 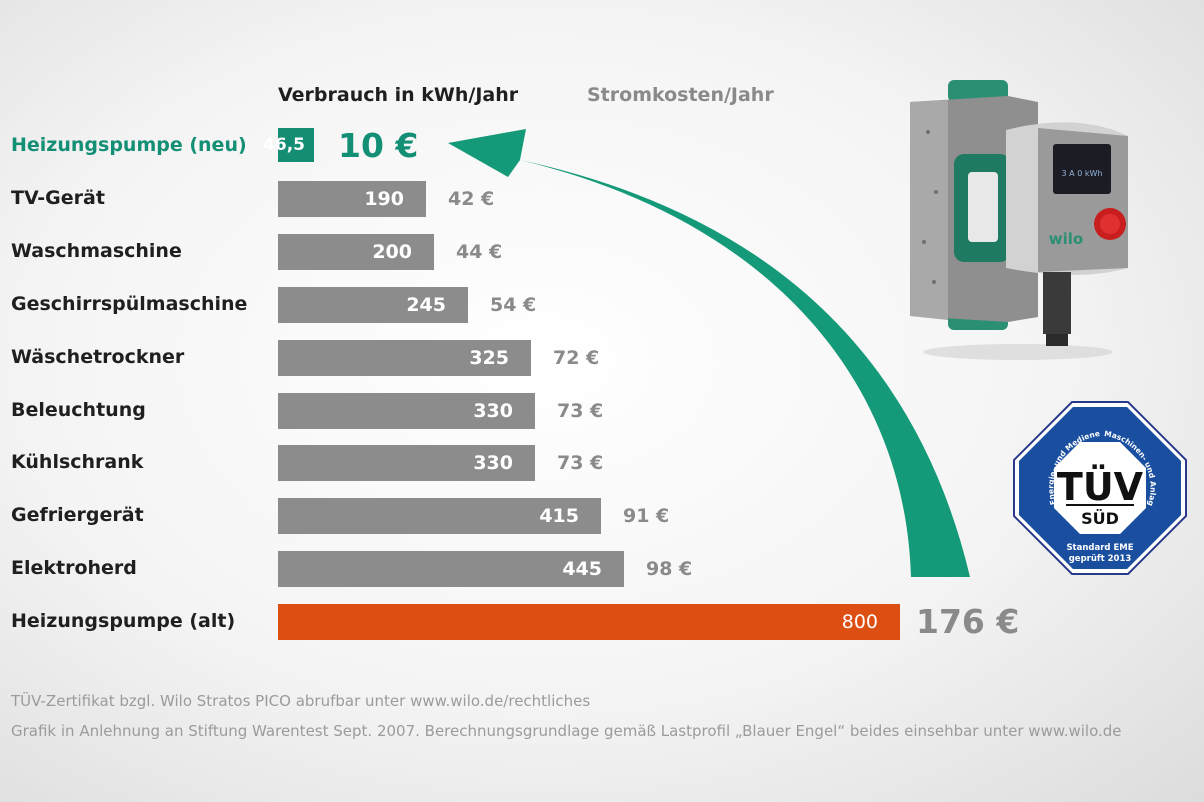 I want to click on category-label: Wäschetrockner, so click(x=98, y=356).